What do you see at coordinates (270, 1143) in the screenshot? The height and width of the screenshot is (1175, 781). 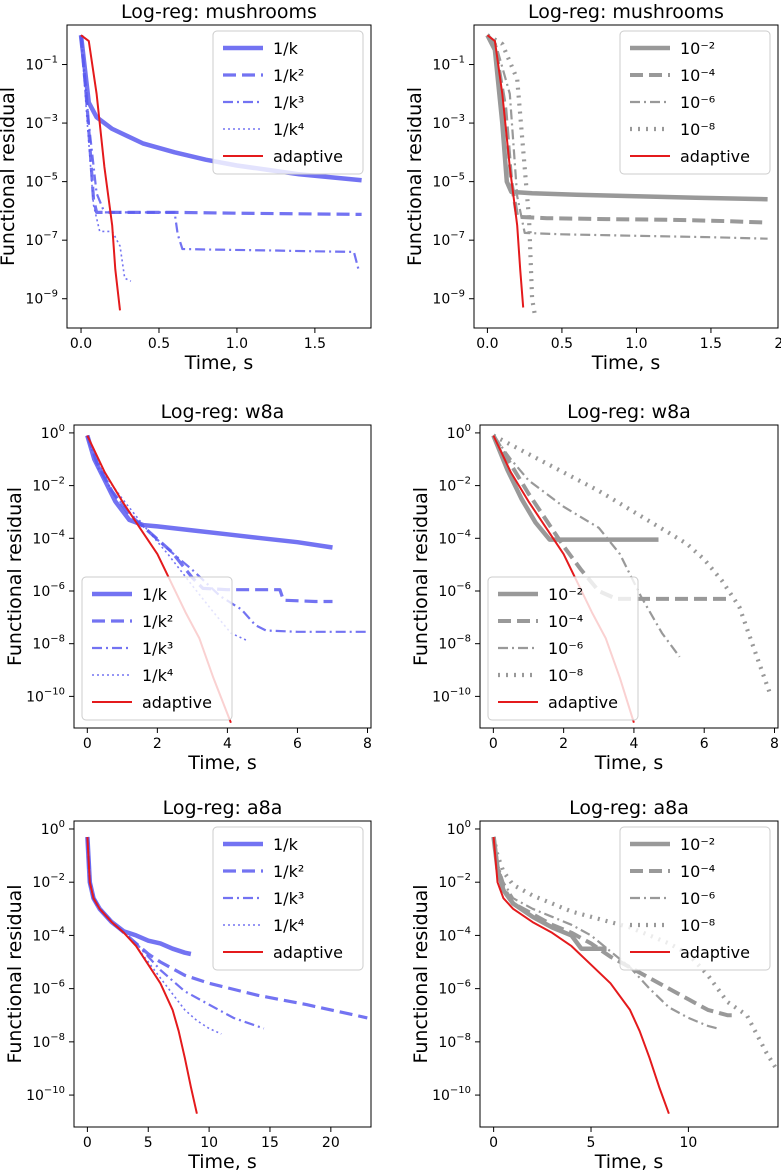 I see `x-tick-label: 15` at bounding box center [270, 1143].